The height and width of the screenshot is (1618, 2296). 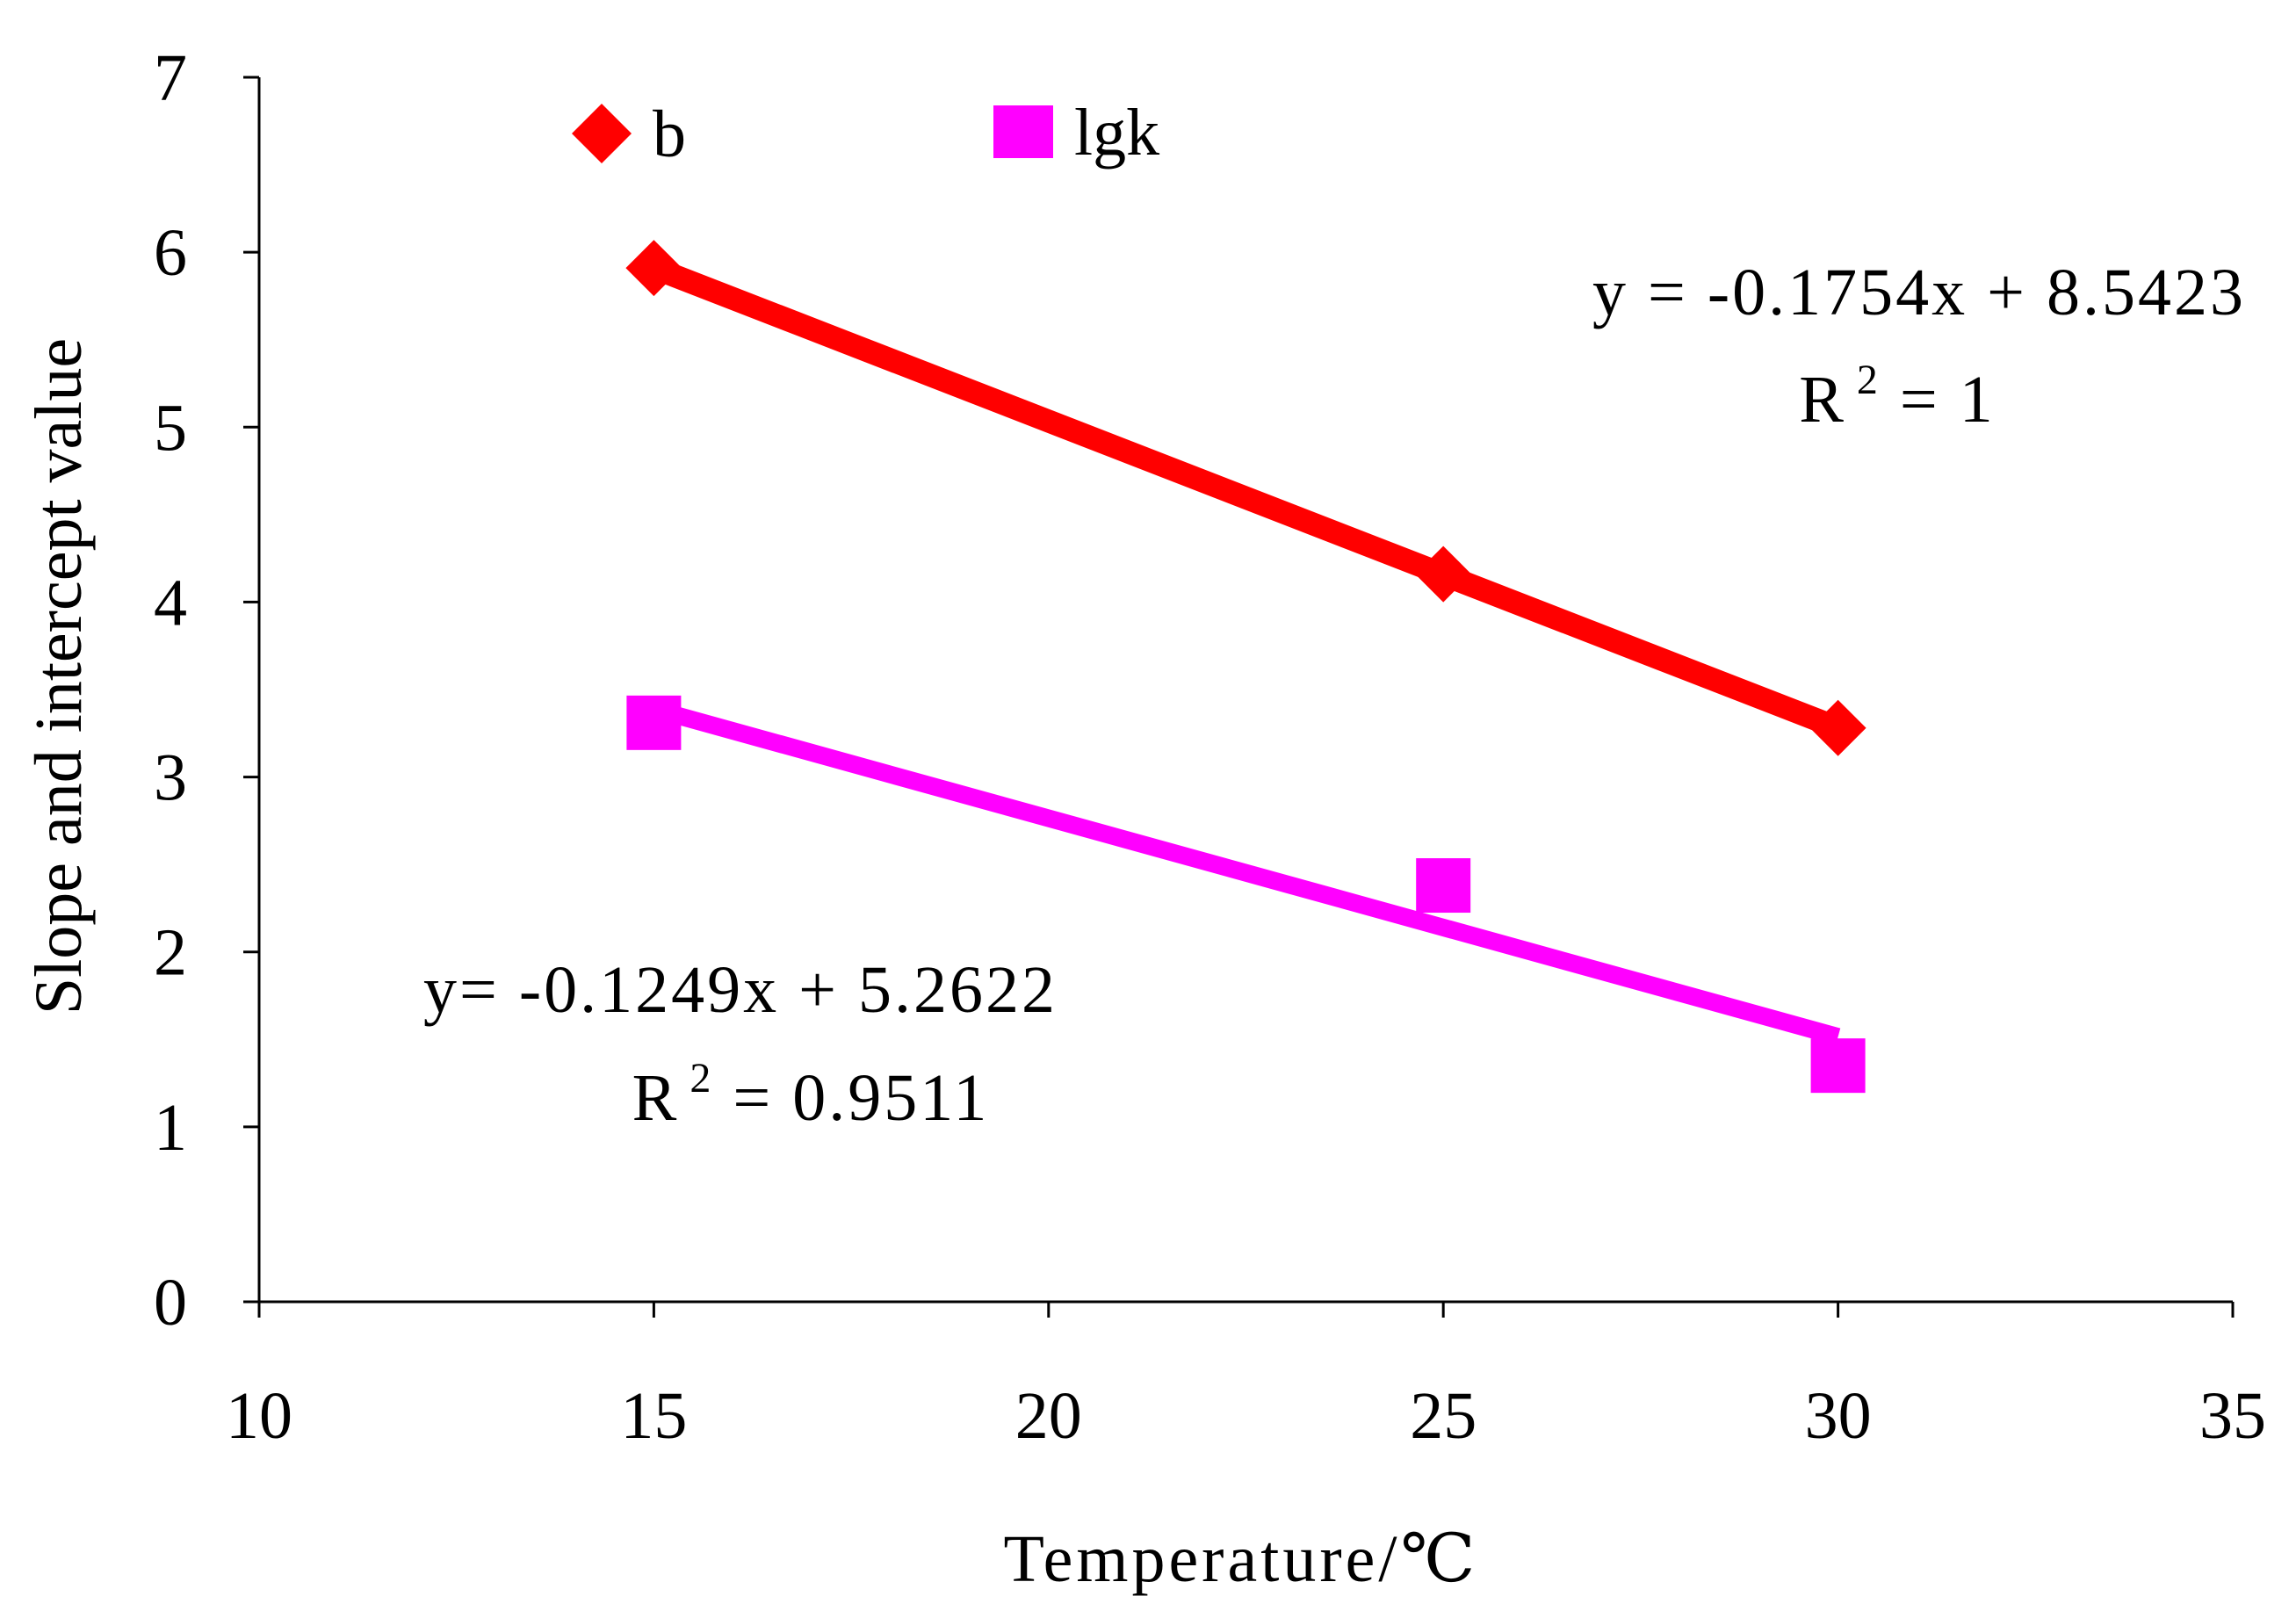 What do you see at coordinates (602, 133) in the screenshot?
I see `legend-marker-b` at bounding box center [602, 133].